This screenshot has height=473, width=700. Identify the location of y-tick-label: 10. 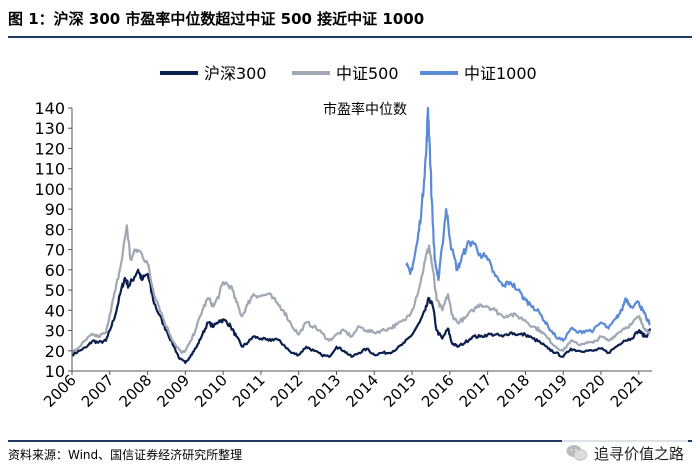
(55, 371).